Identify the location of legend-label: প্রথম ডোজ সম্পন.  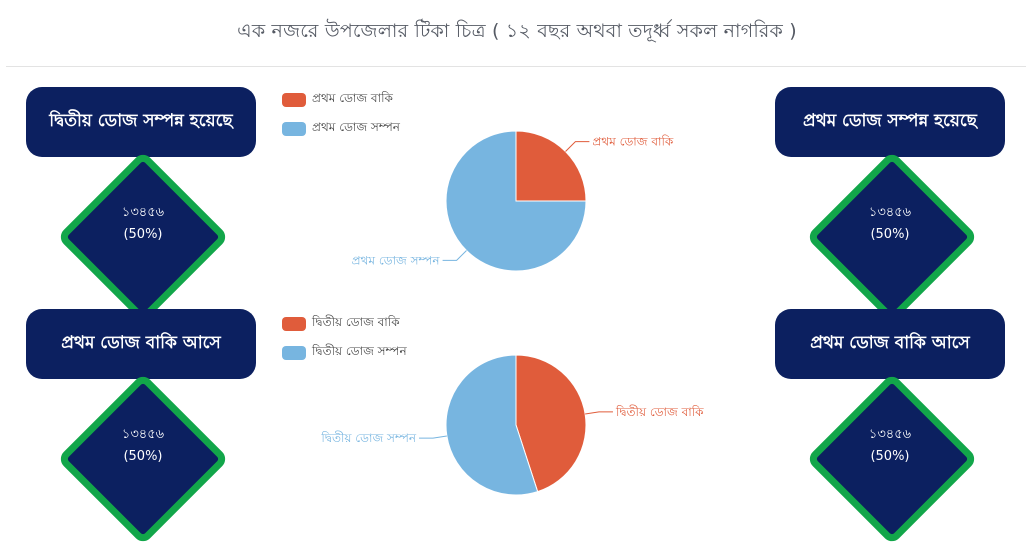
(356, 127).